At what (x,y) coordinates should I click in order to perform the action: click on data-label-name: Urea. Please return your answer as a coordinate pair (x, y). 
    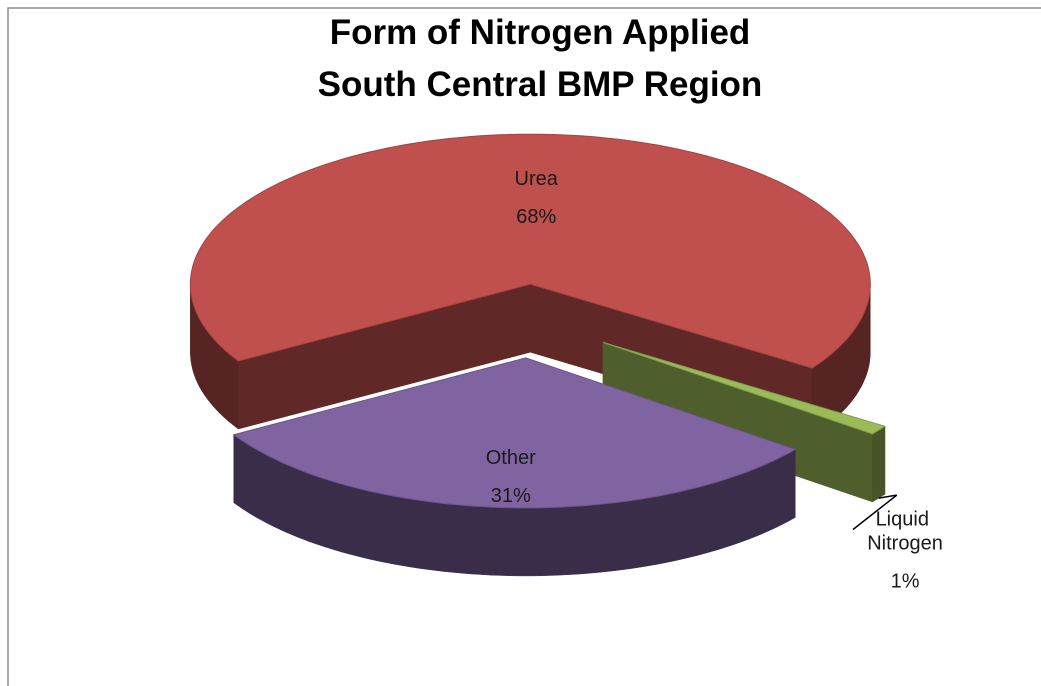
    Looking at the image, I should click on (537, 179).